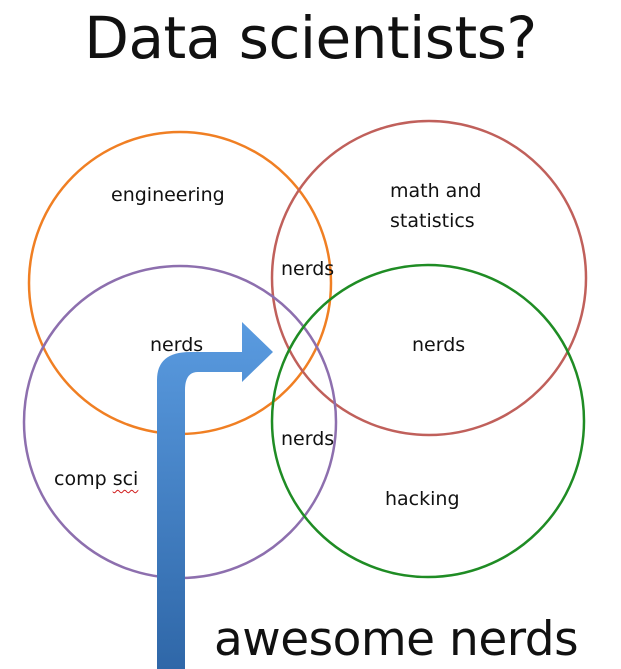 The image size is (621, 669). Describe the element at coordinates (215, 495) in the screenshot. I see `bent-arrow` at that location.